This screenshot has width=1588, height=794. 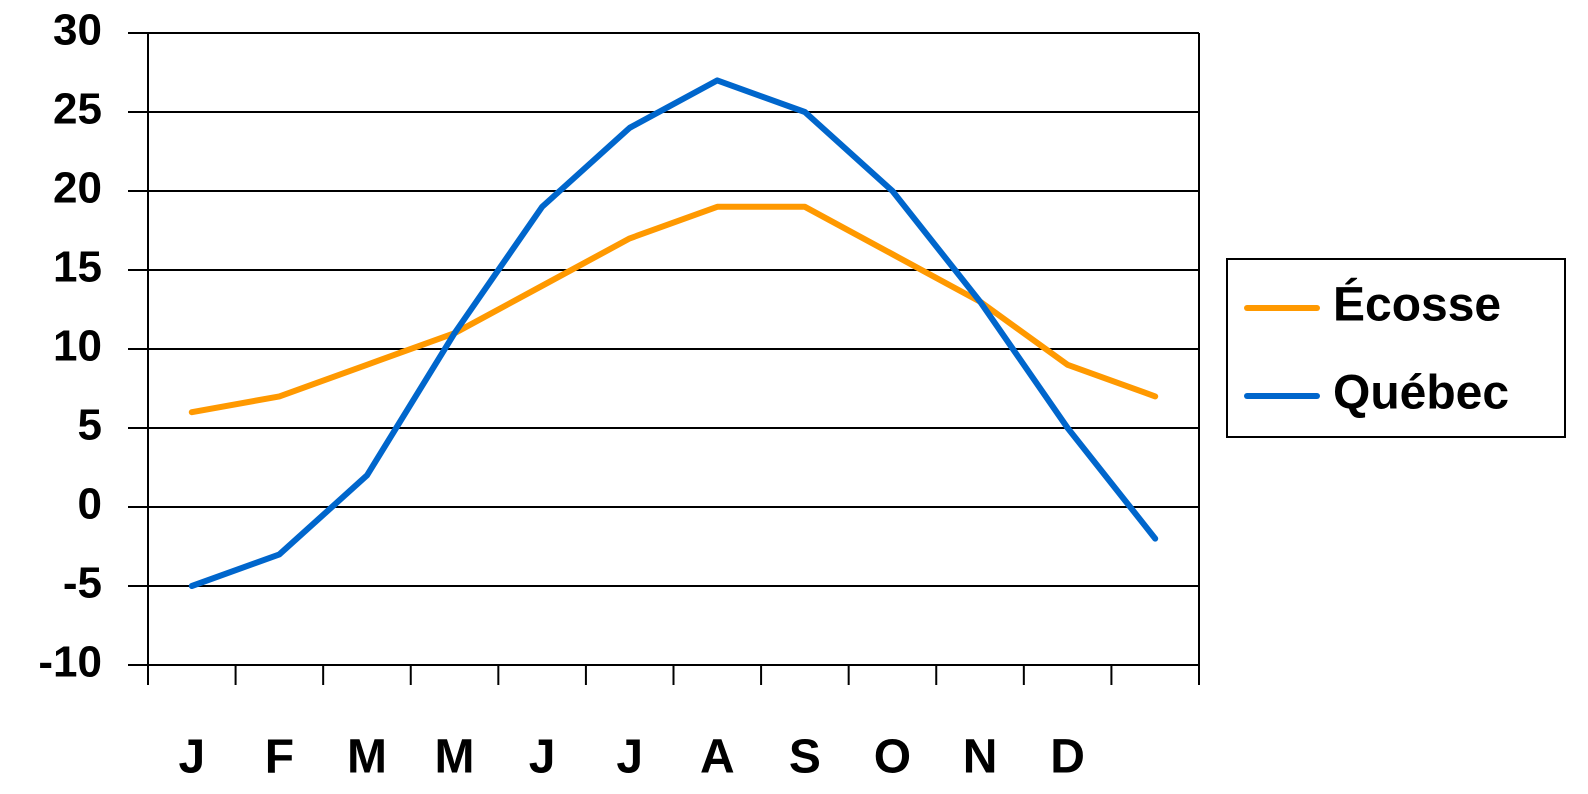 What do you see at coordinates (90, 504) in the screenshot?
I see `y-tick-label: 0` at bounding box center [90, 504].